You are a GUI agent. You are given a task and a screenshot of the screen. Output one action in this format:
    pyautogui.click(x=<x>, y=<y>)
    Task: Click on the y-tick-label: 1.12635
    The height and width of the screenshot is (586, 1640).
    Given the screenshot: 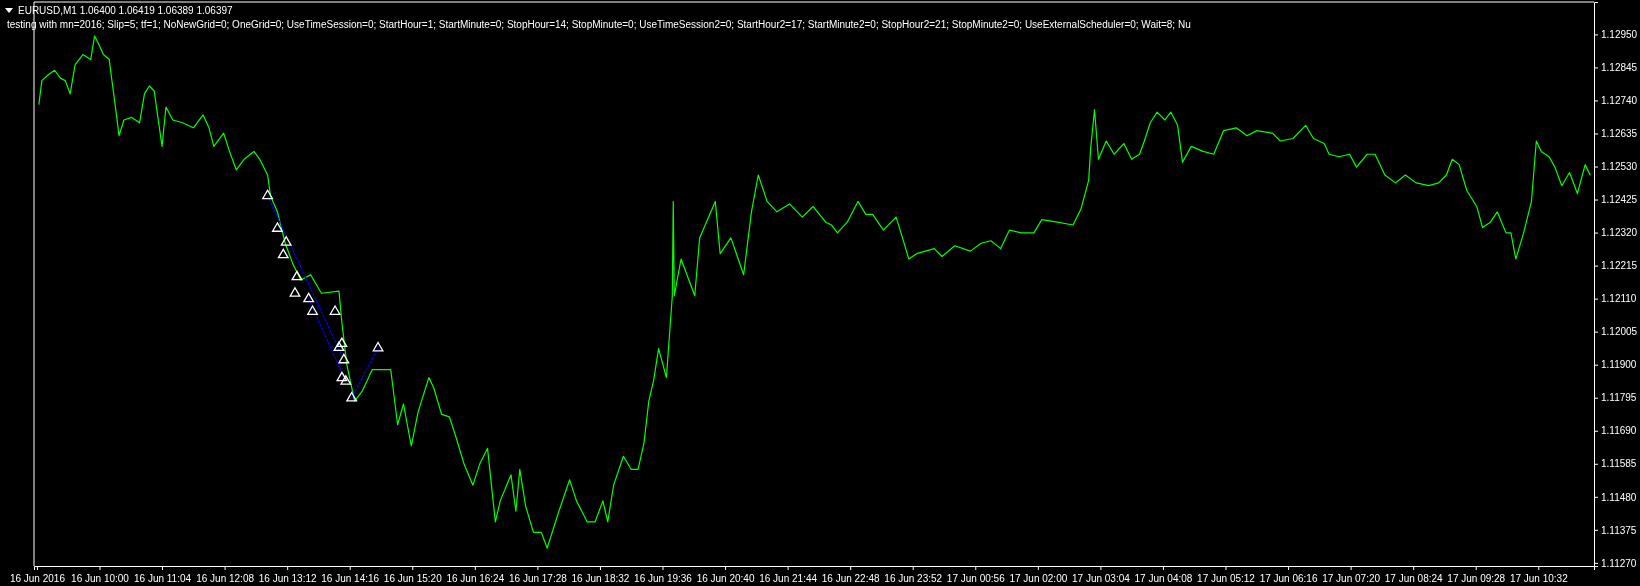 What is the action you would take?
    pyautogui.click(x=1619, y=134)
    